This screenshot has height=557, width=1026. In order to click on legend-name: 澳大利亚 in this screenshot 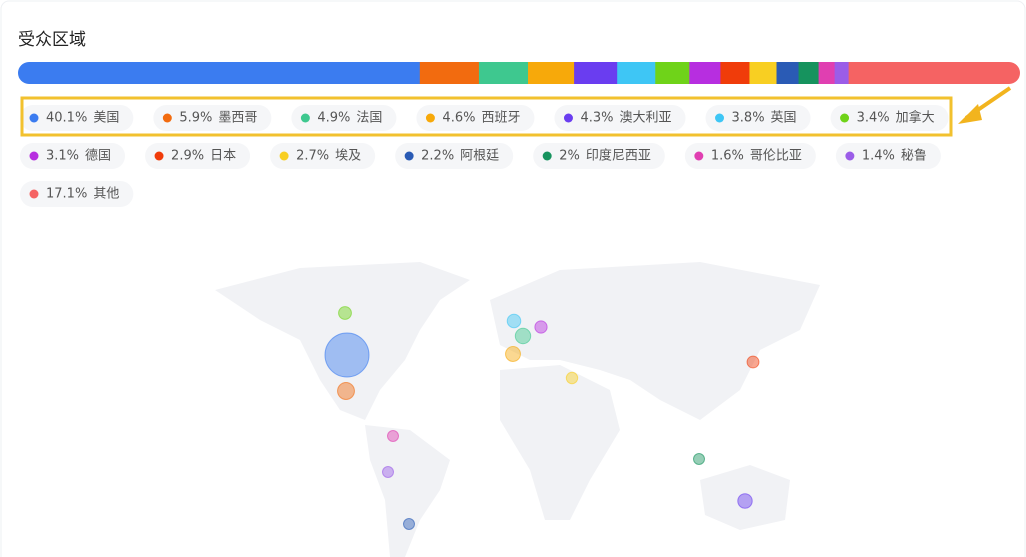, I will do `click(646, 118)`.